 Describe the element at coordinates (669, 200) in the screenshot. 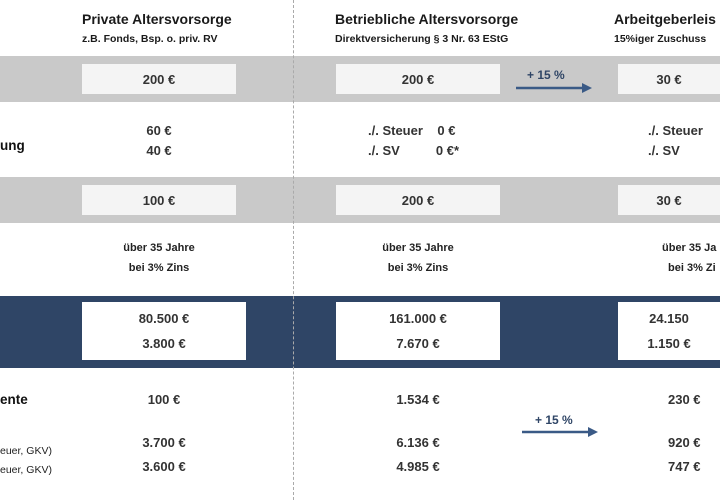

I see `net-employer: 30 €` at that location.